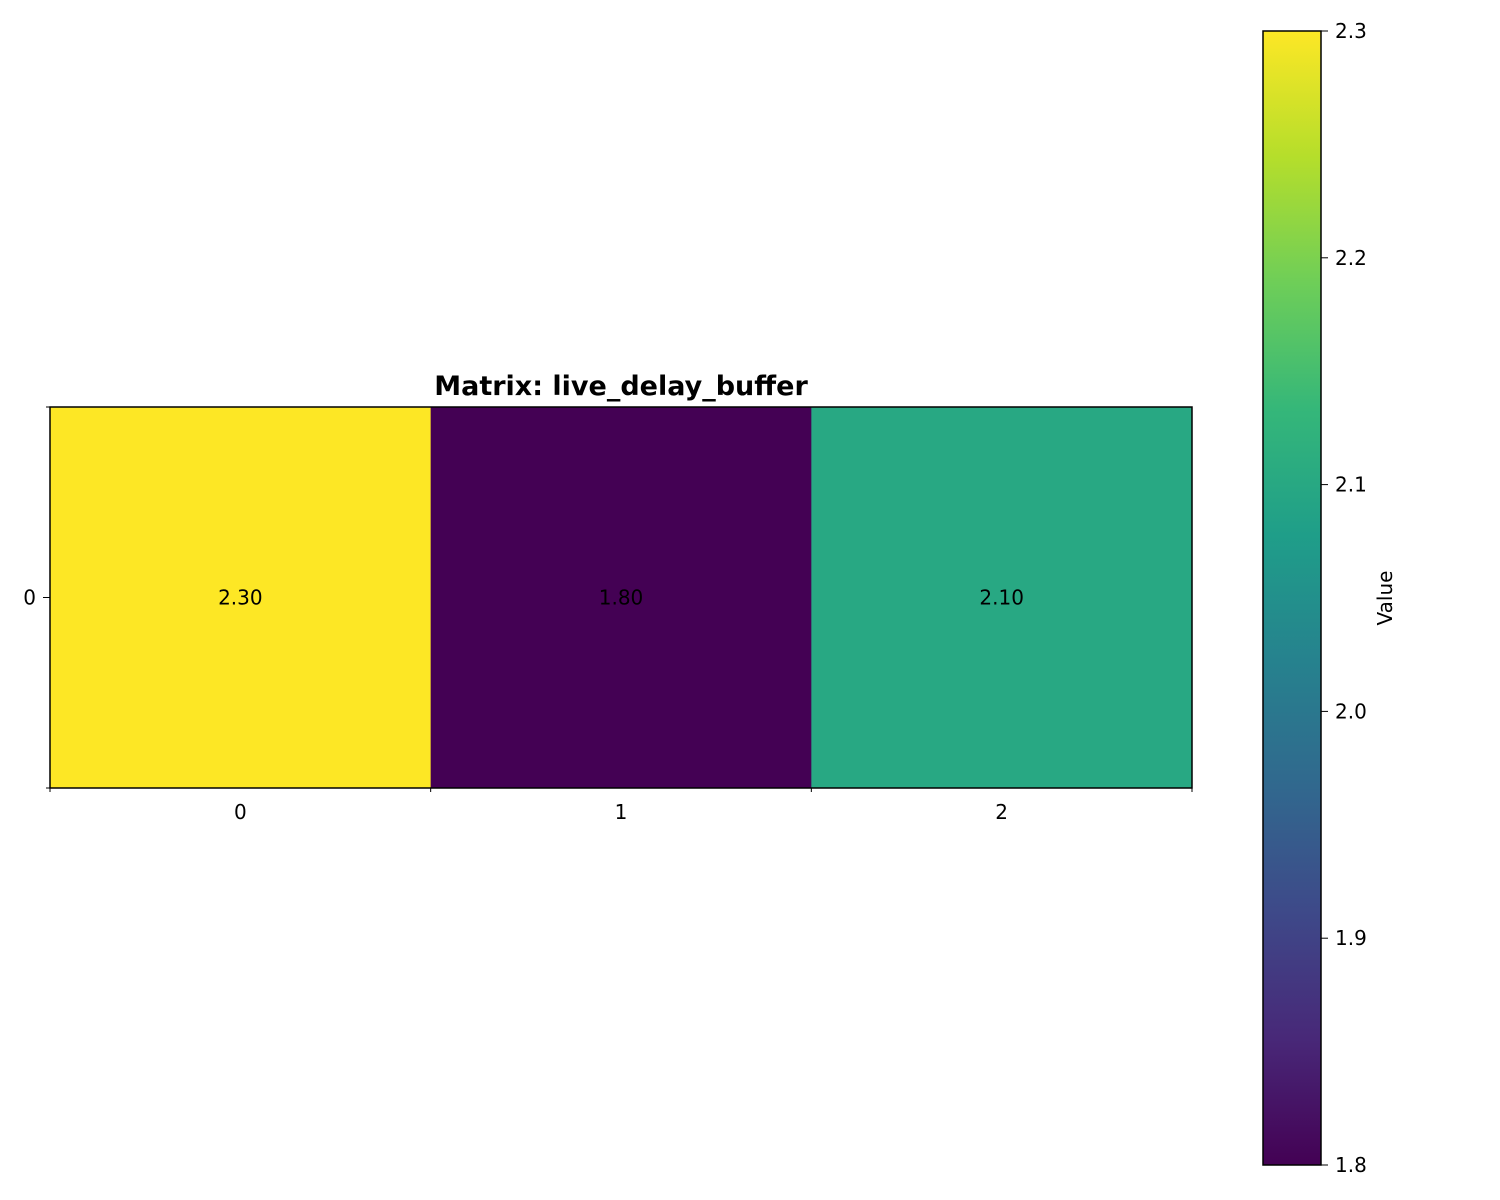 This screenshot has height=1200, width=1500. I want to click on cell-value-label: 1.80, so click(621, 598).